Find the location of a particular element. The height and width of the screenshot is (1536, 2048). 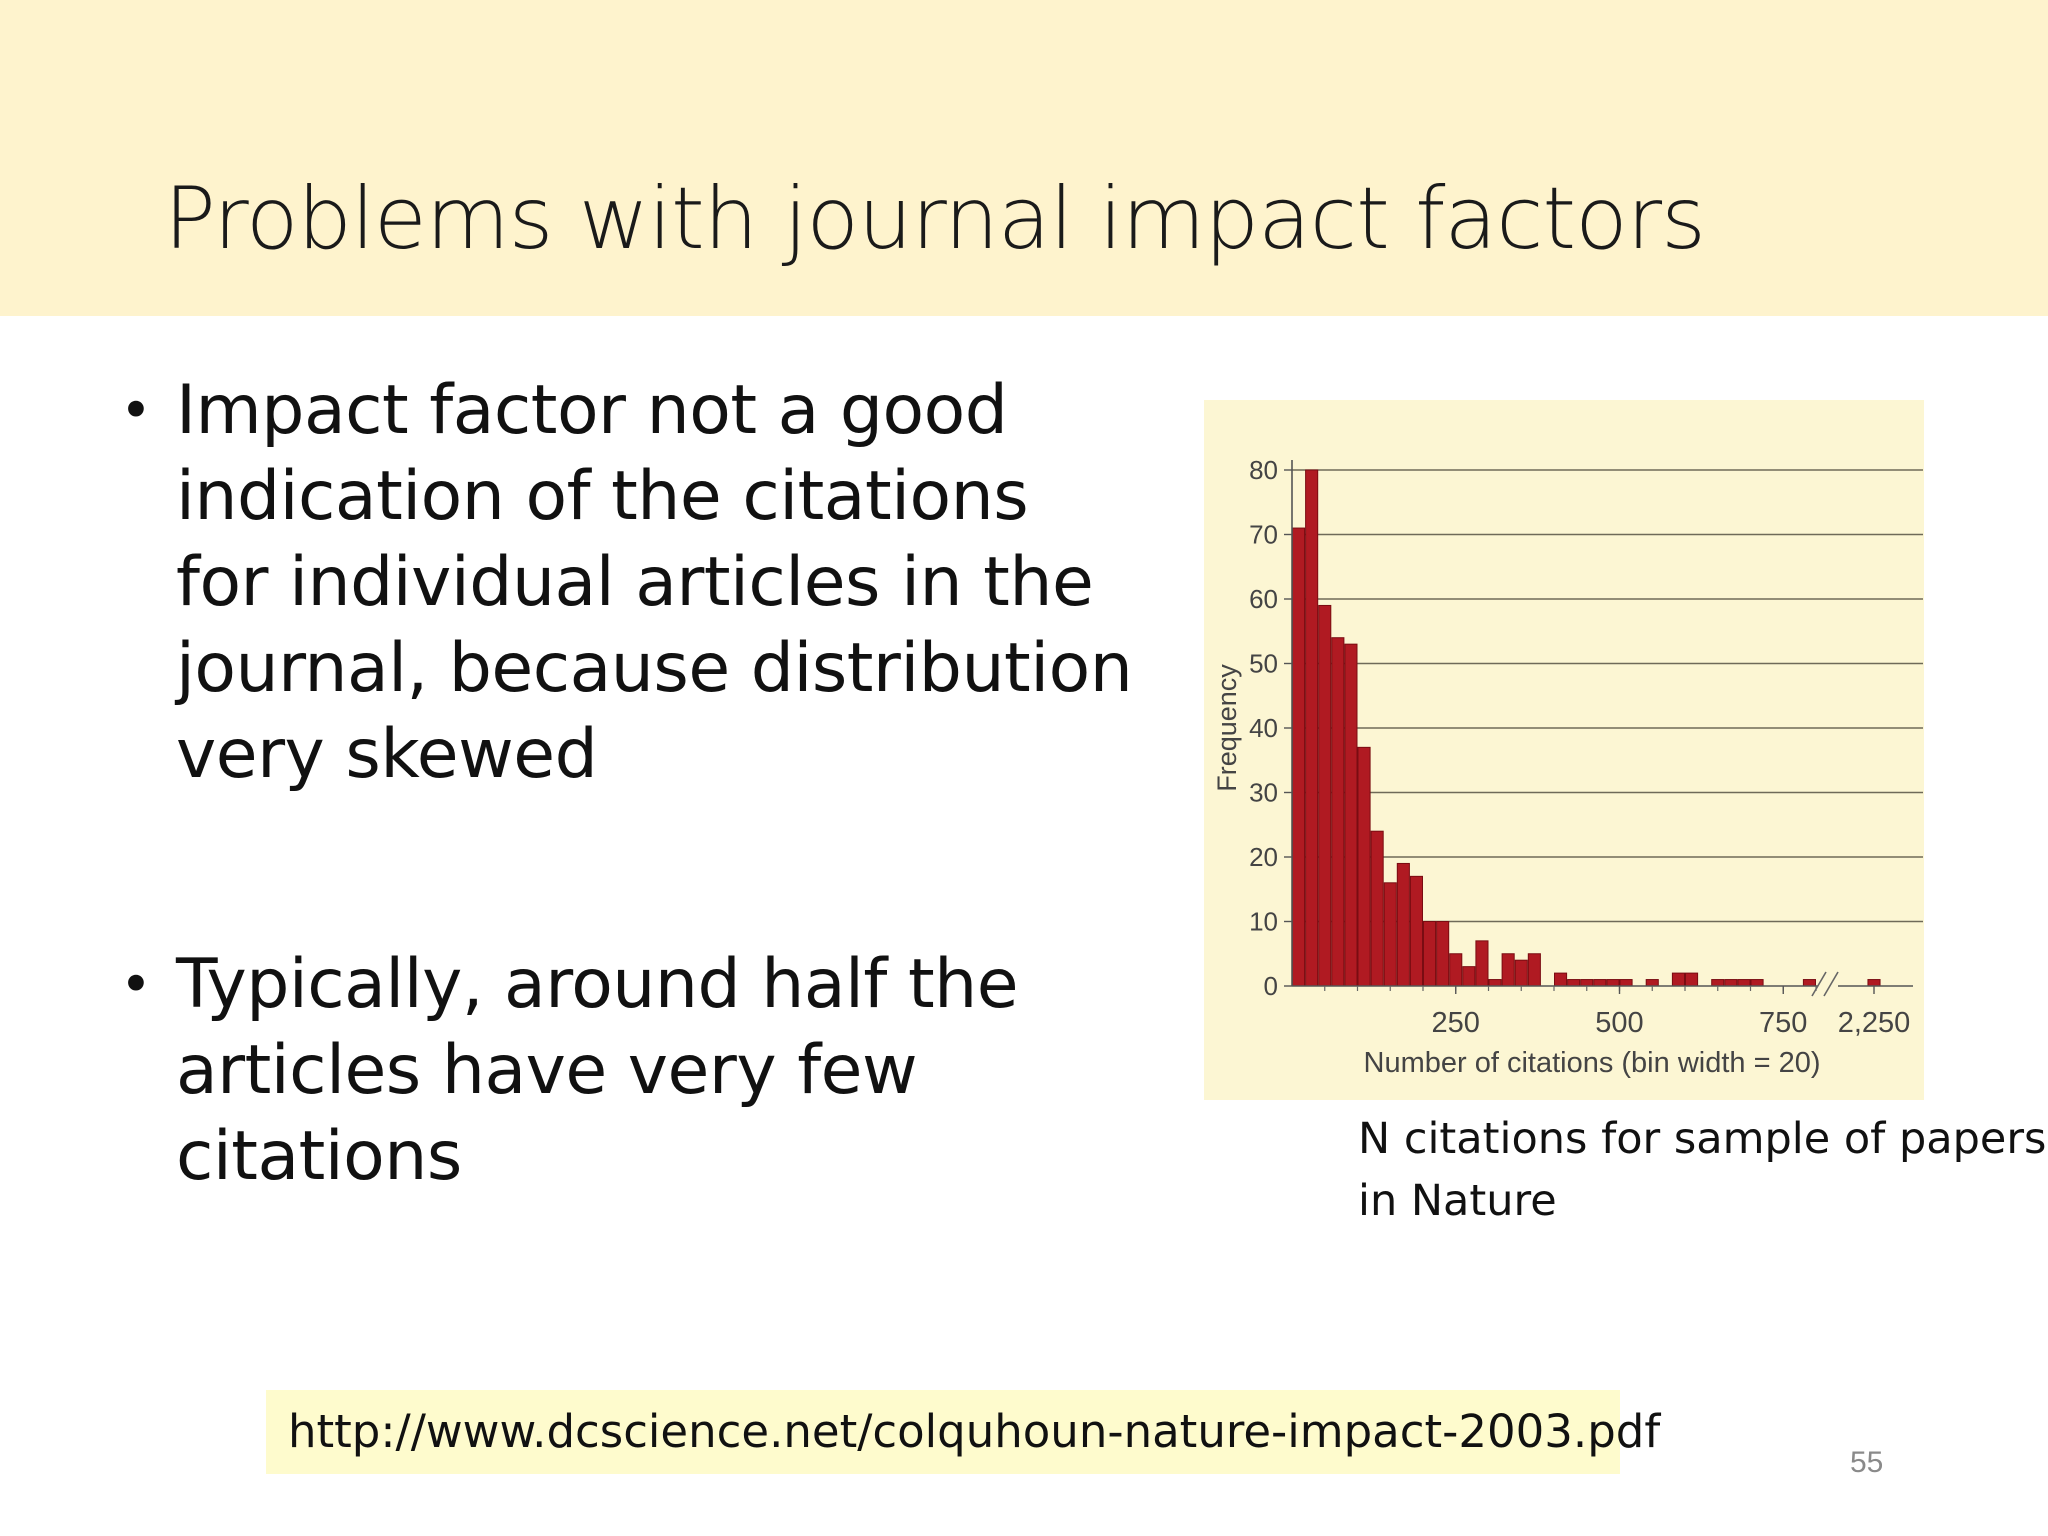

x-tick-label: 2,250 is located at coordinates (1874, 1023).